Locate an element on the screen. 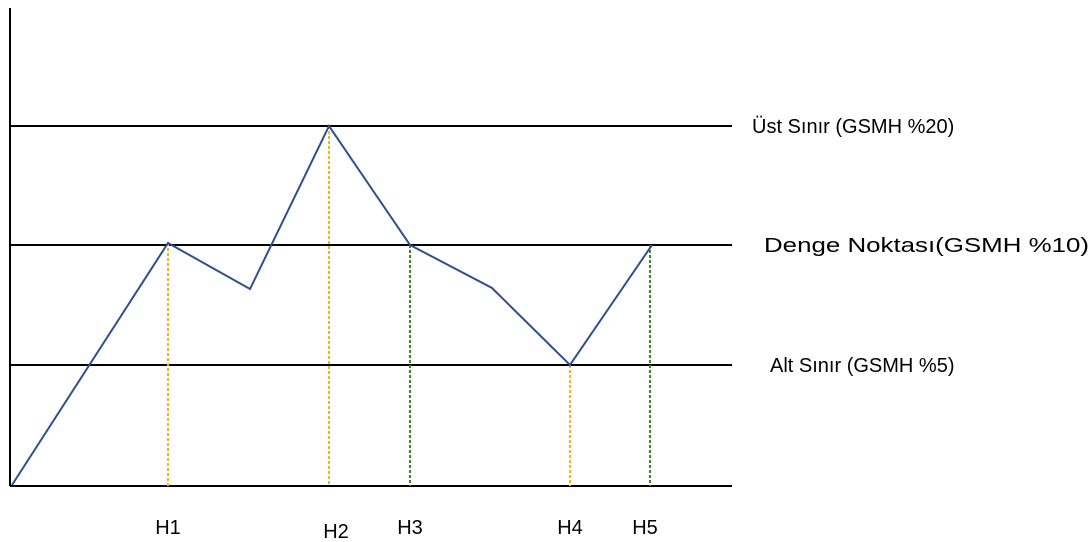 This screenshot has height=542, width=1092. marker-label-h5: H5 is located at coordinates (645, 528).